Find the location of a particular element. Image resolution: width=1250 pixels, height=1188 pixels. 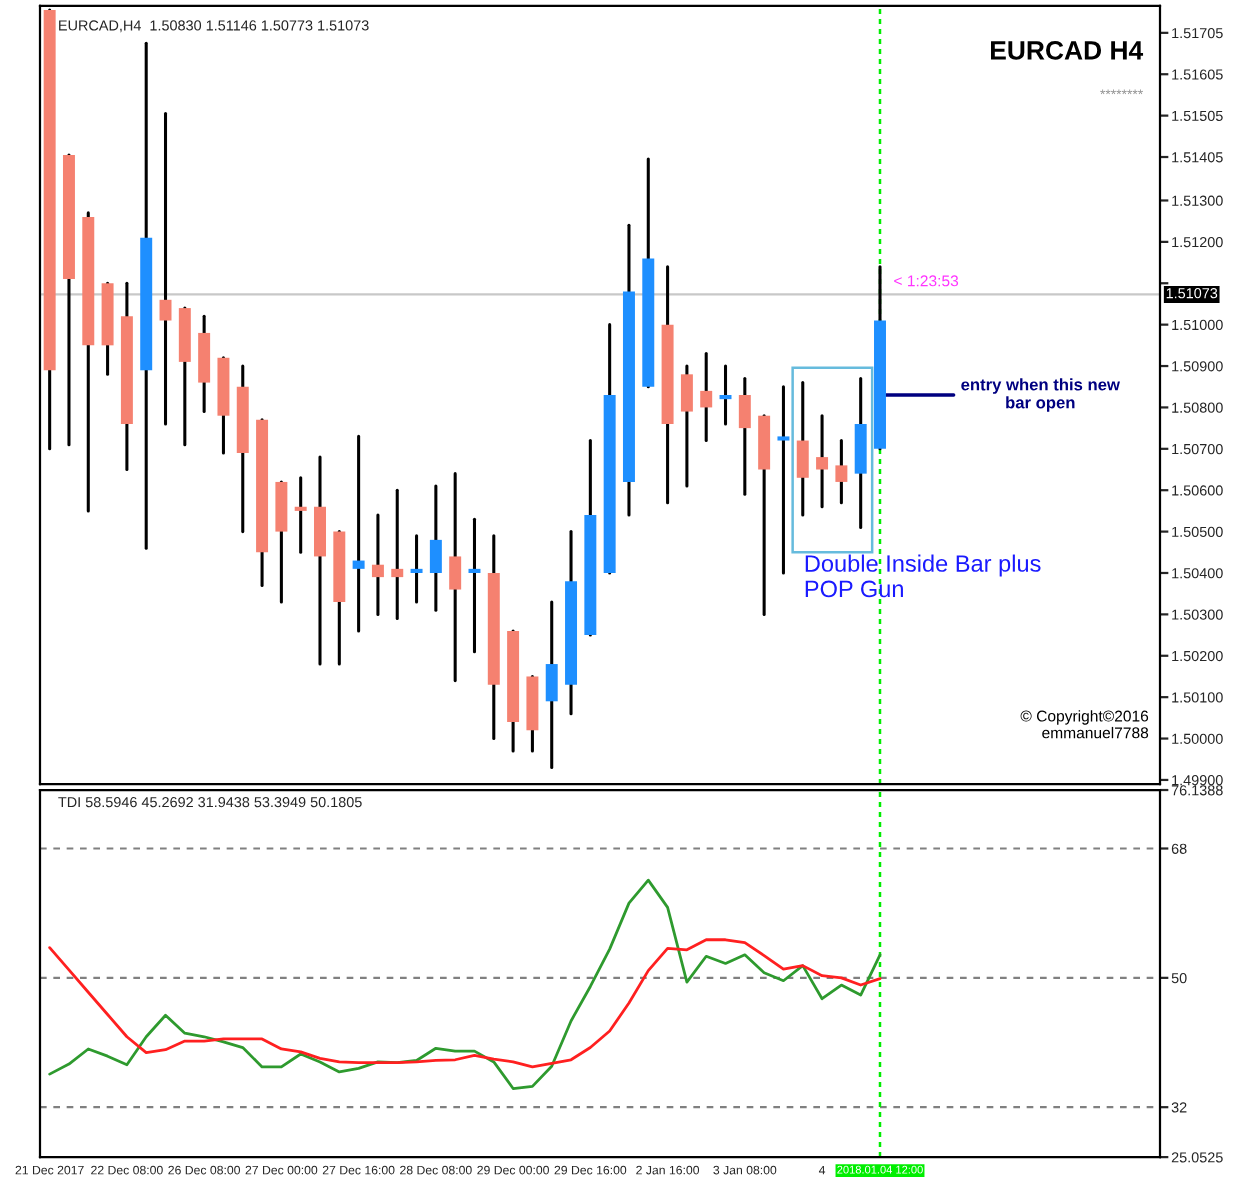

annotation: entry when this new bar open is located at coordinates (1040, 395).